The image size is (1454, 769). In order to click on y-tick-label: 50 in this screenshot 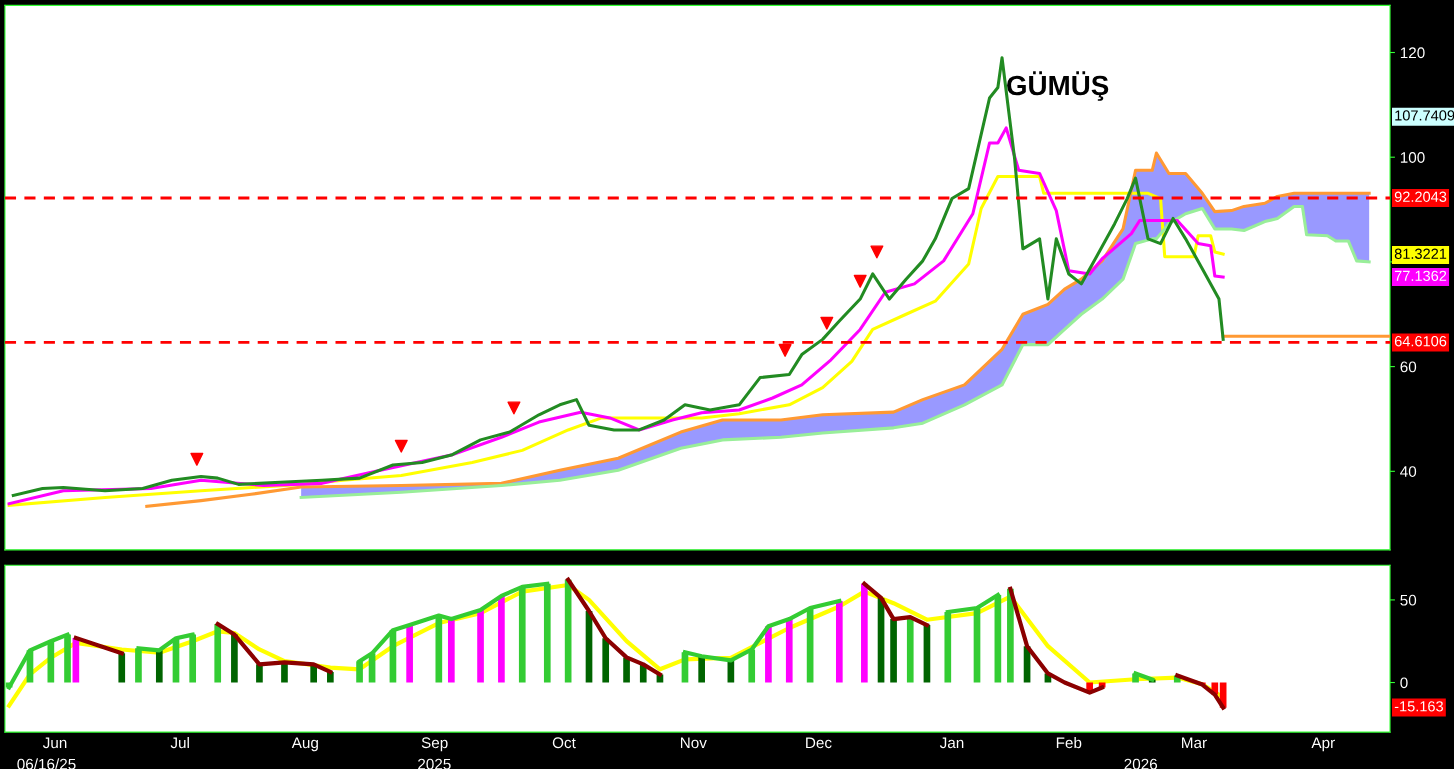, I will do `click(1408, 600)`.